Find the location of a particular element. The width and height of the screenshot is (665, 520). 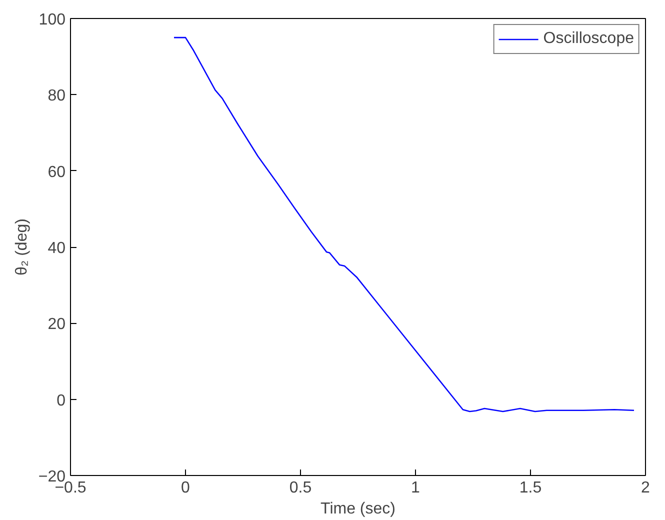

x-tick-label: 1 is located at coordinates (415, 488).